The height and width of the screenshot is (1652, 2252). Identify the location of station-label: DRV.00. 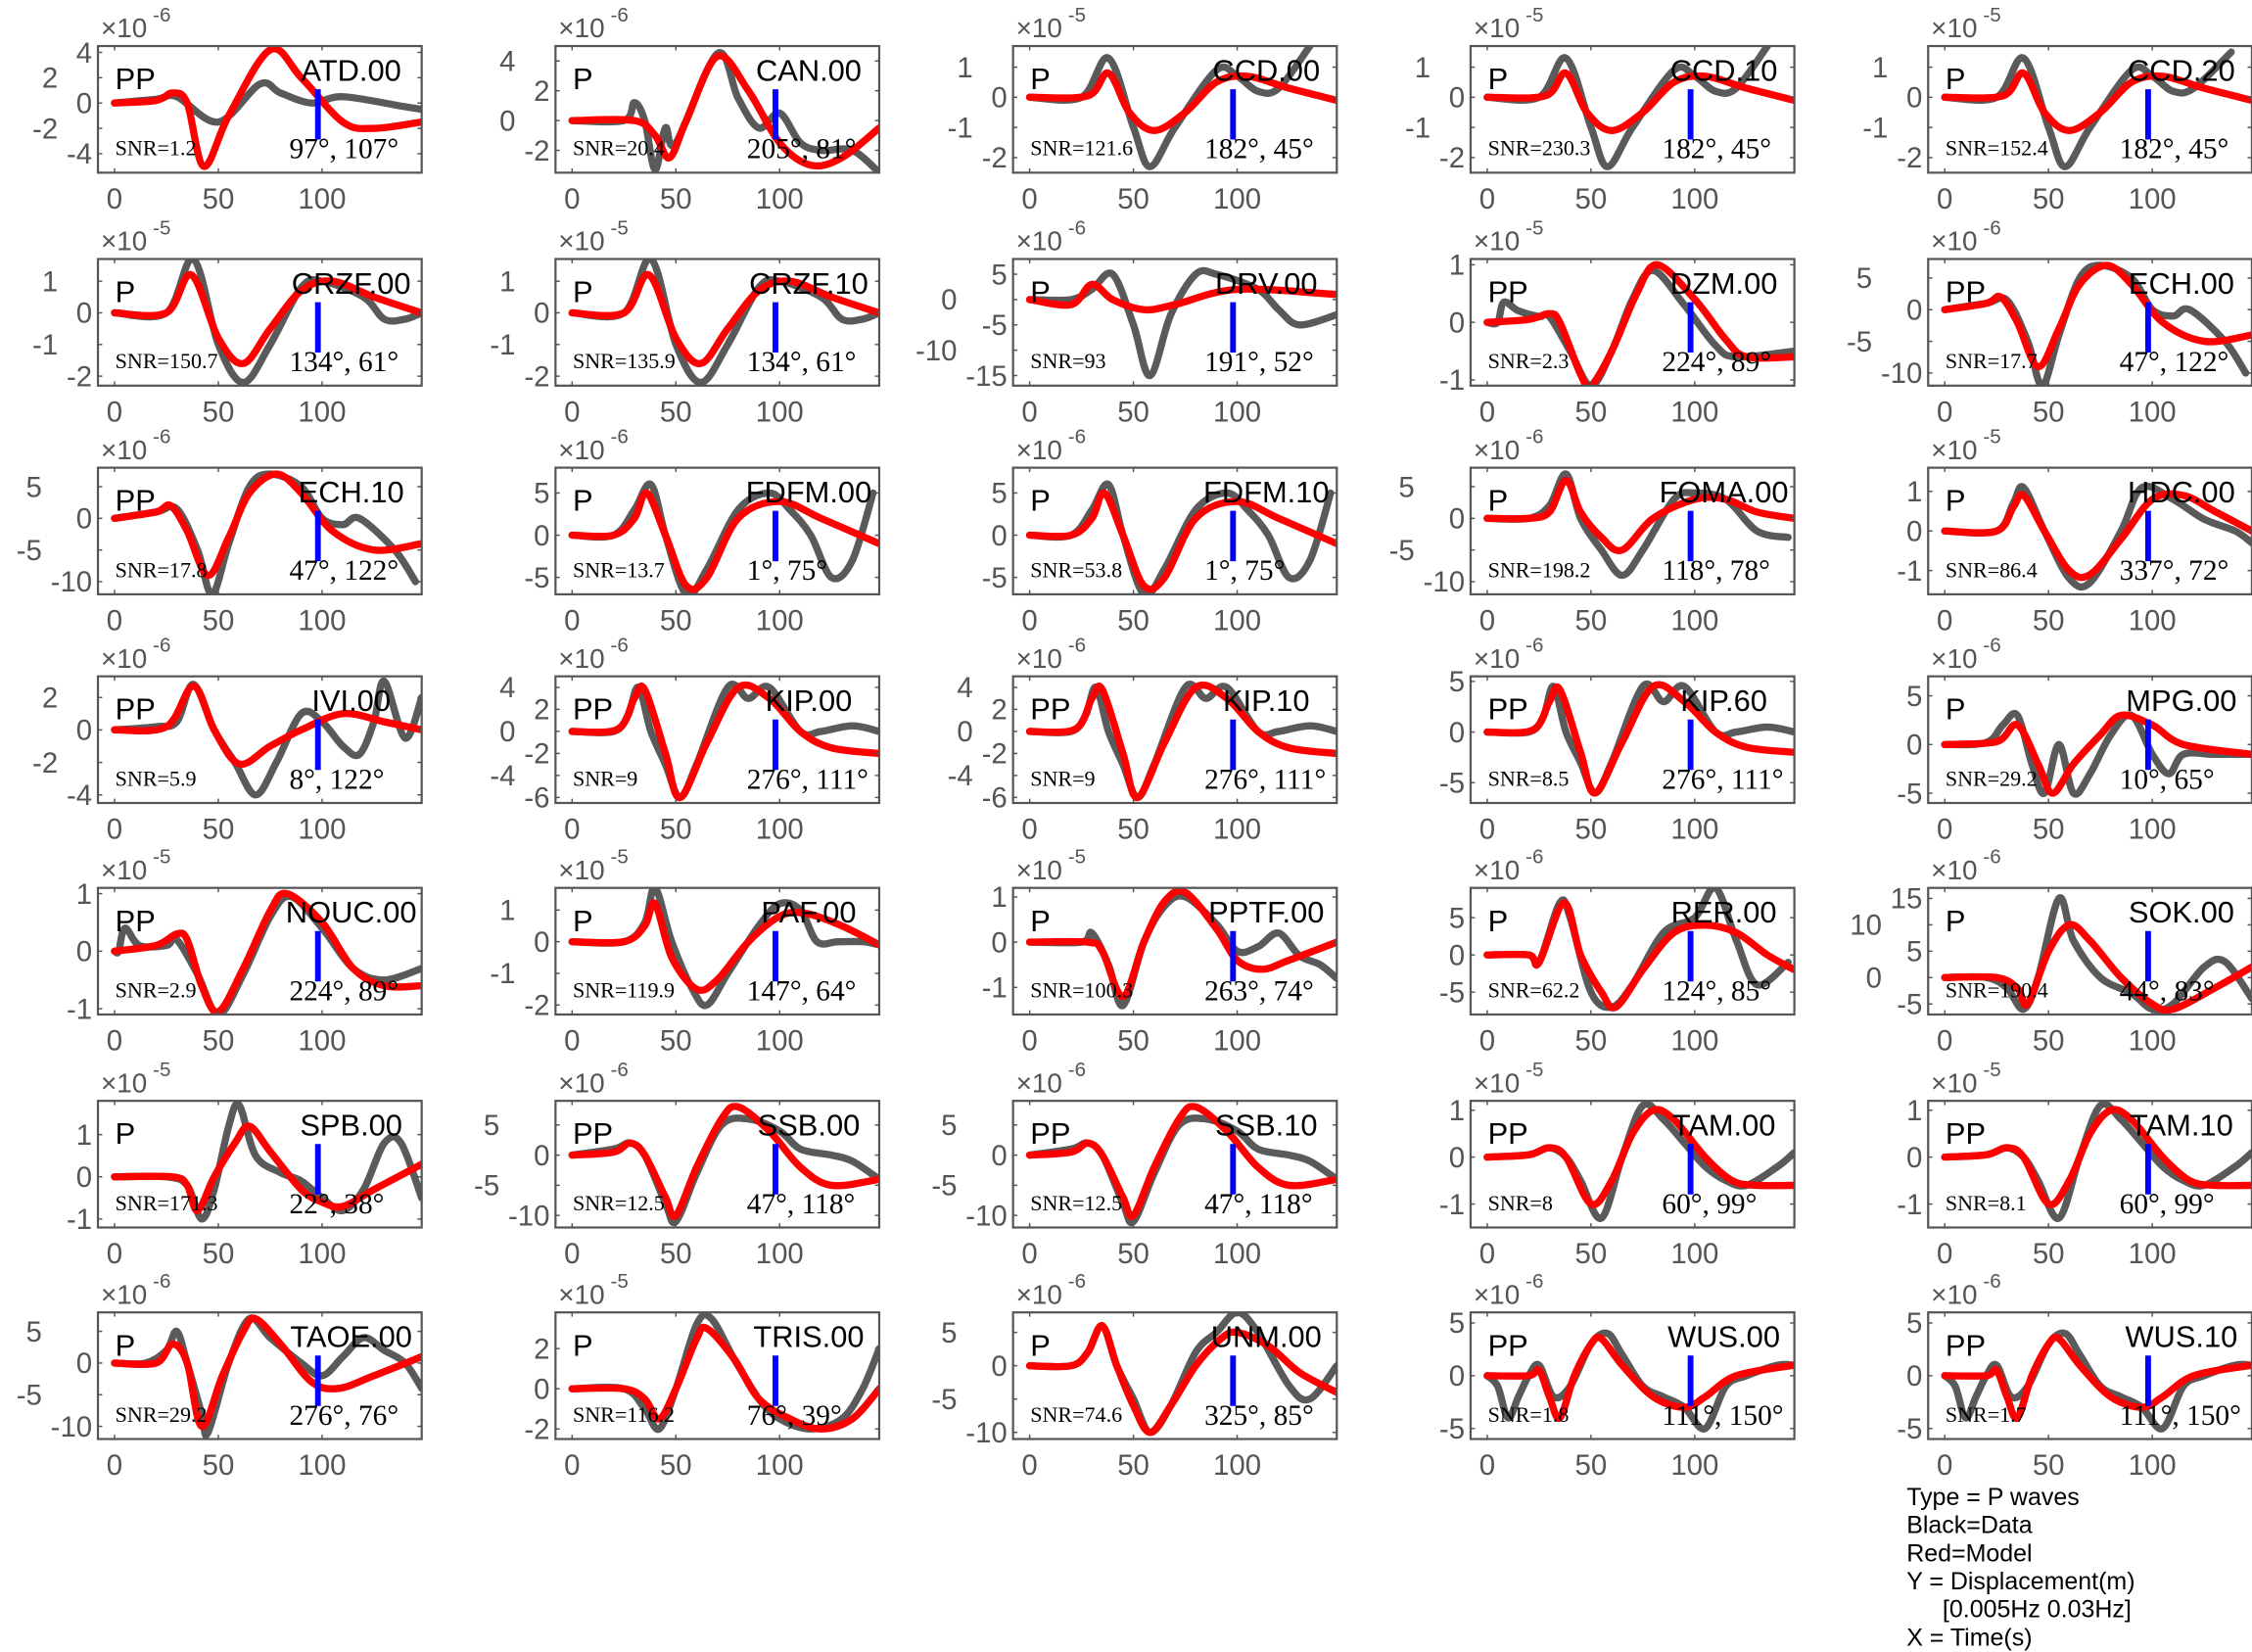
(1266, 283).